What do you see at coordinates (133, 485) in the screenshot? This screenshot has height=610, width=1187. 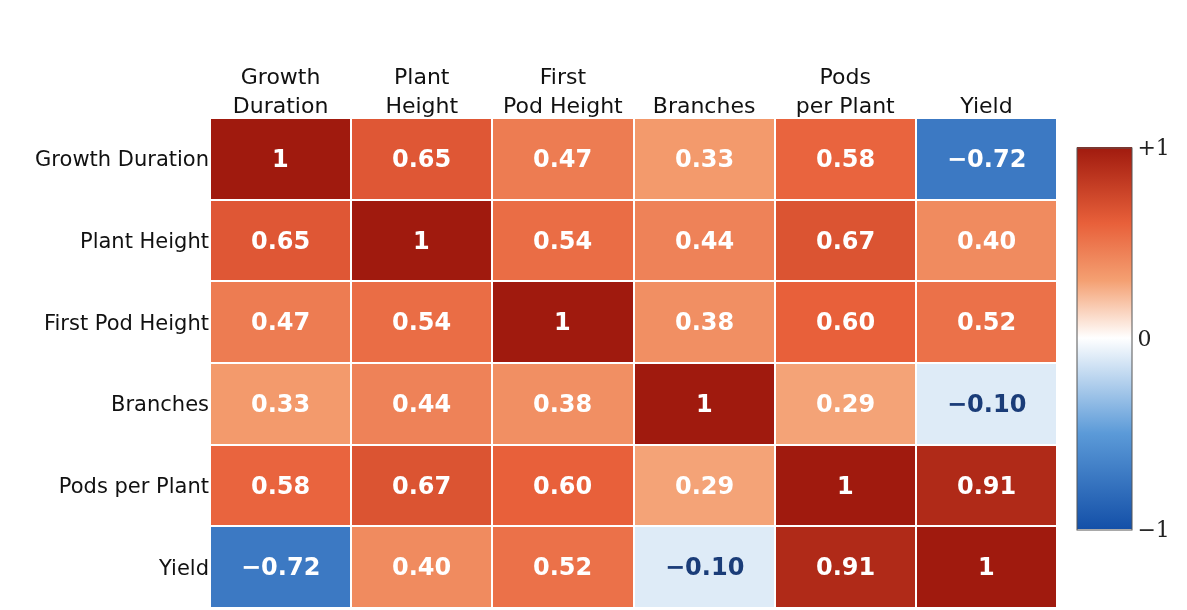 I see `y-tick-label: Pods per Plant` at bounding box center [133, 485].